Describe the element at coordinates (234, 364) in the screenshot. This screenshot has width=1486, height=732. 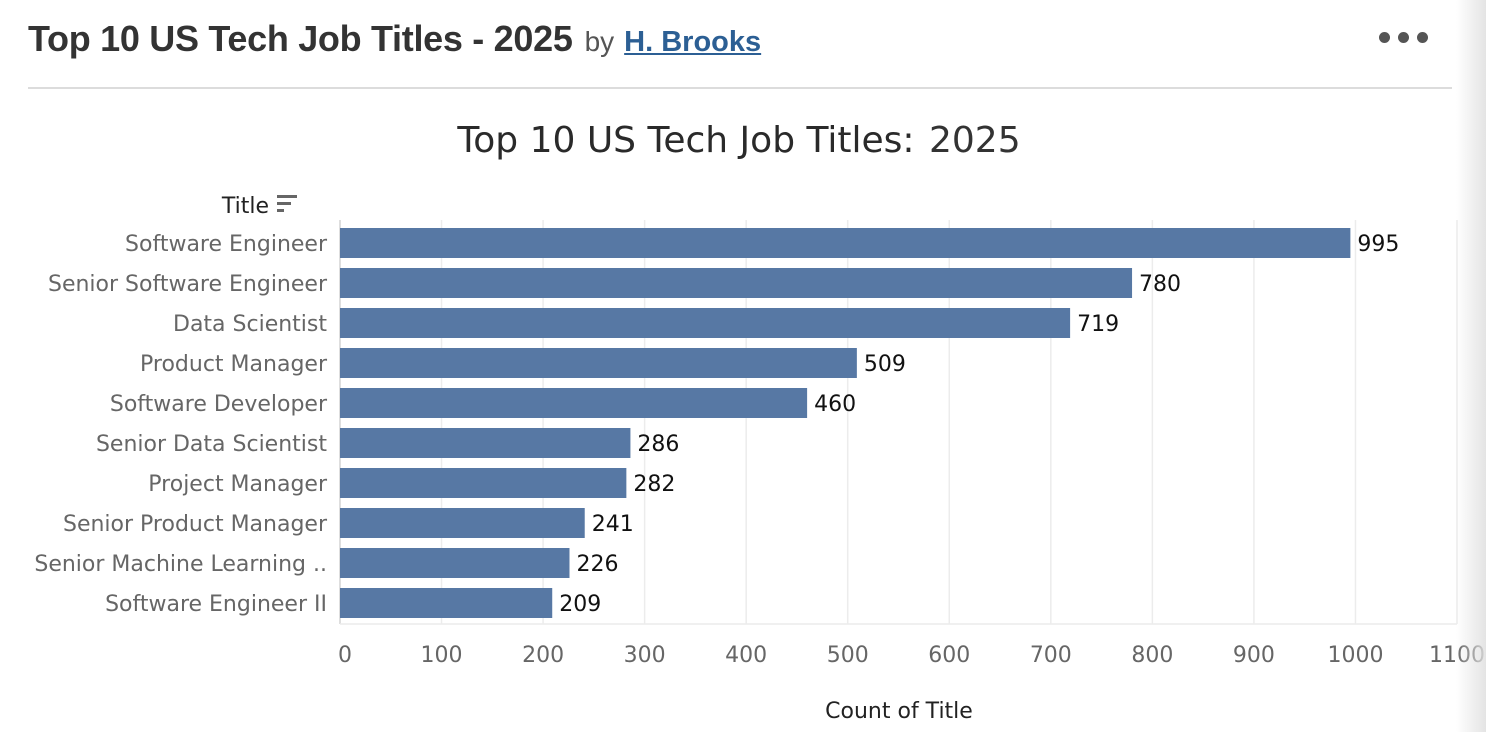
I see `category-label: Product Manager` at that location.